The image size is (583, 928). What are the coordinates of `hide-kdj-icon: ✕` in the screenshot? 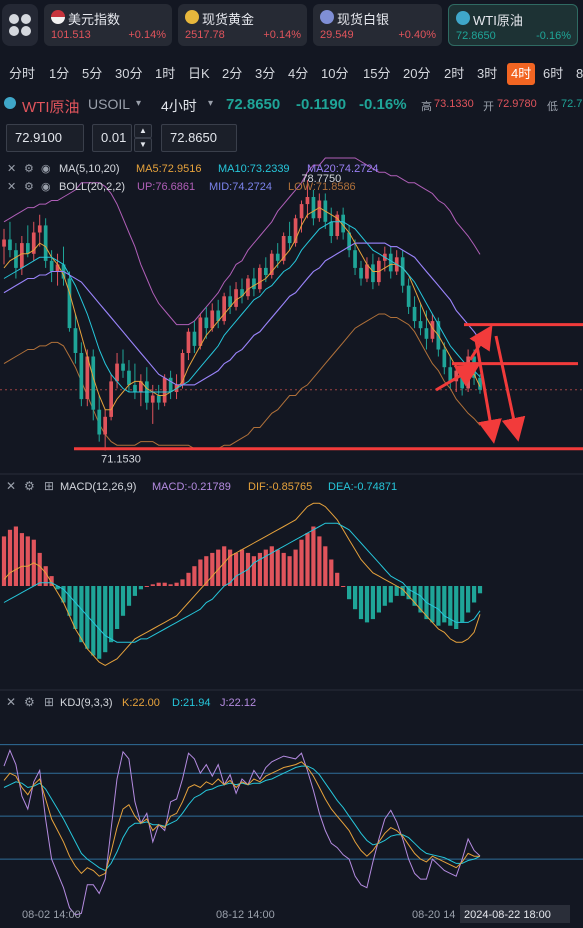 It's located at (11, 702).